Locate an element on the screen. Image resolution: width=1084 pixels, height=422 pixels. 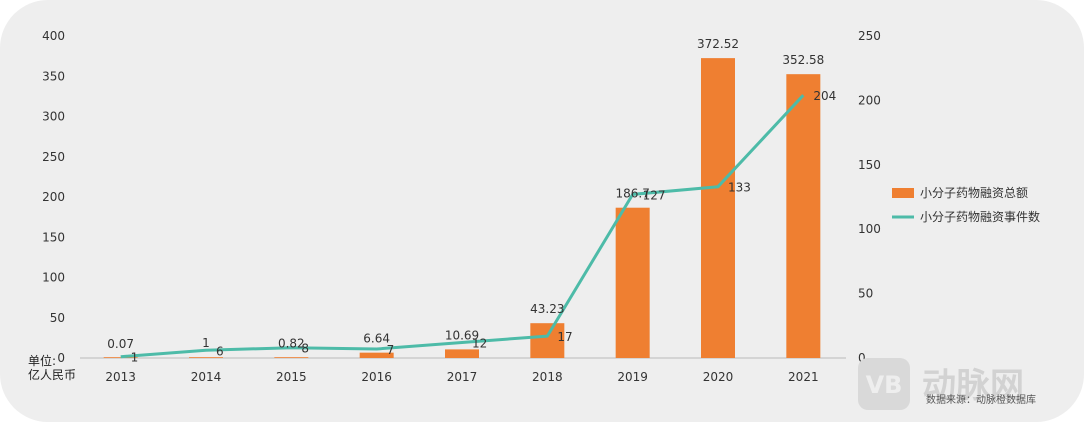
x-tick-label: 2021 is located at coordinates (803, 377).